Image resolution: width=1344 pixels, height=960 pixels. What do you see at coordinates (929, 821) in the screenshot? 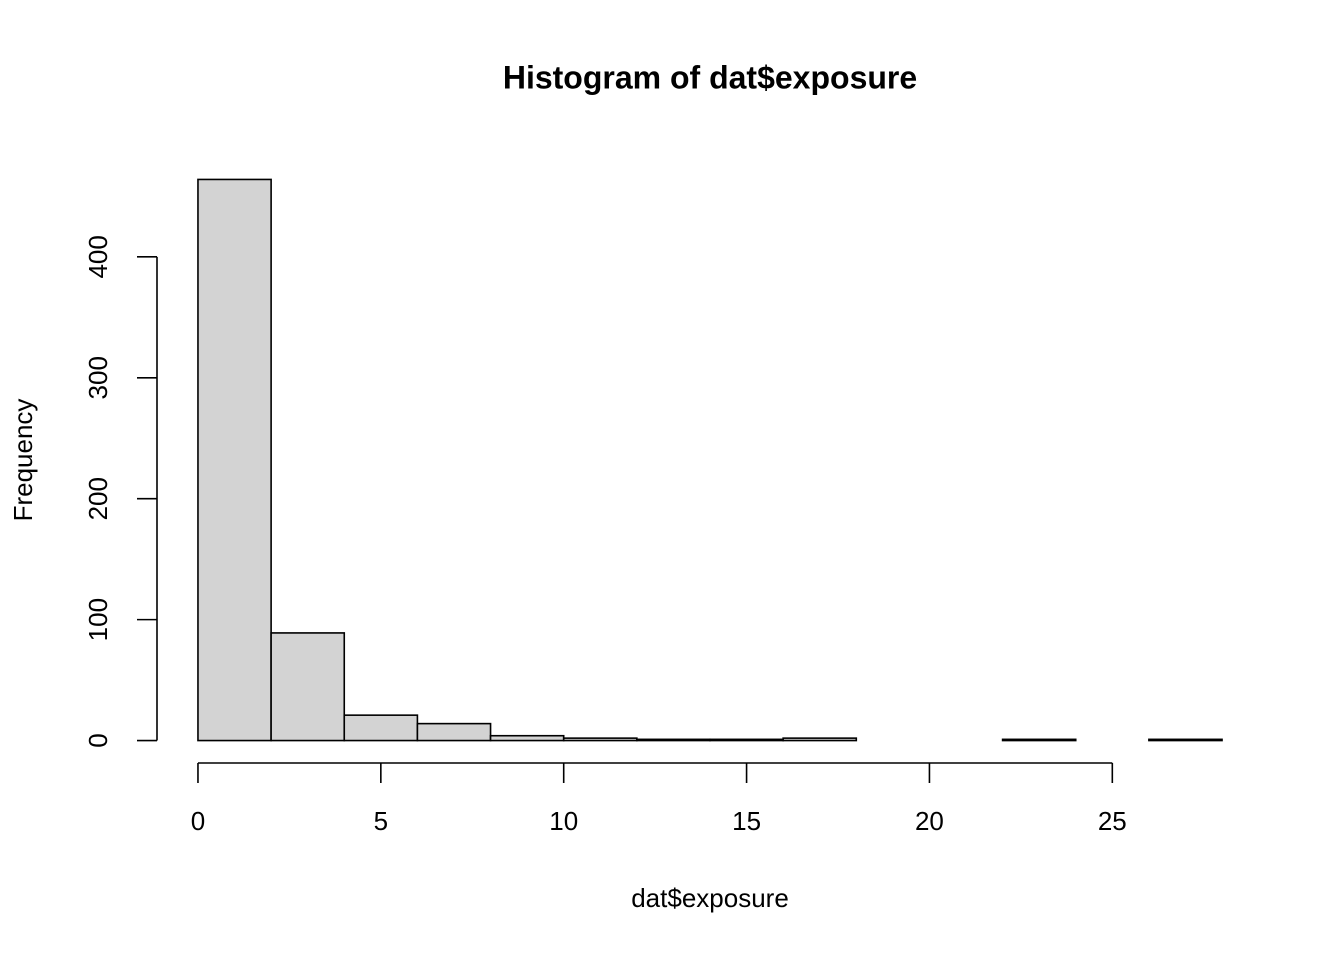
I see `x-tick-label: 20` at bounding box center [929, 821].